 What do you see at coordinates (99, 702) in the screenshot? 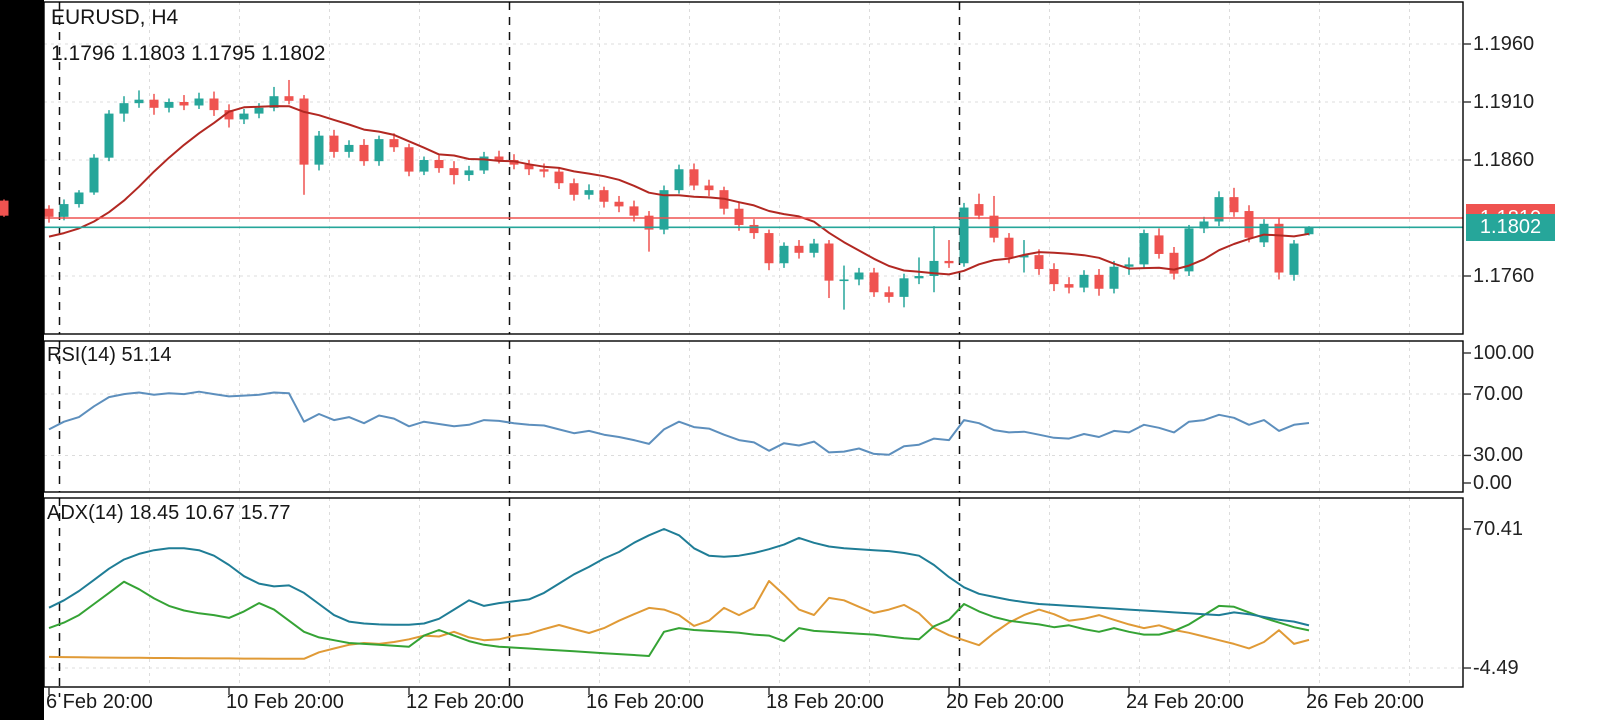
I see `time-axis-label: 6 Feb 20:00` at bounding box center [99, 702].